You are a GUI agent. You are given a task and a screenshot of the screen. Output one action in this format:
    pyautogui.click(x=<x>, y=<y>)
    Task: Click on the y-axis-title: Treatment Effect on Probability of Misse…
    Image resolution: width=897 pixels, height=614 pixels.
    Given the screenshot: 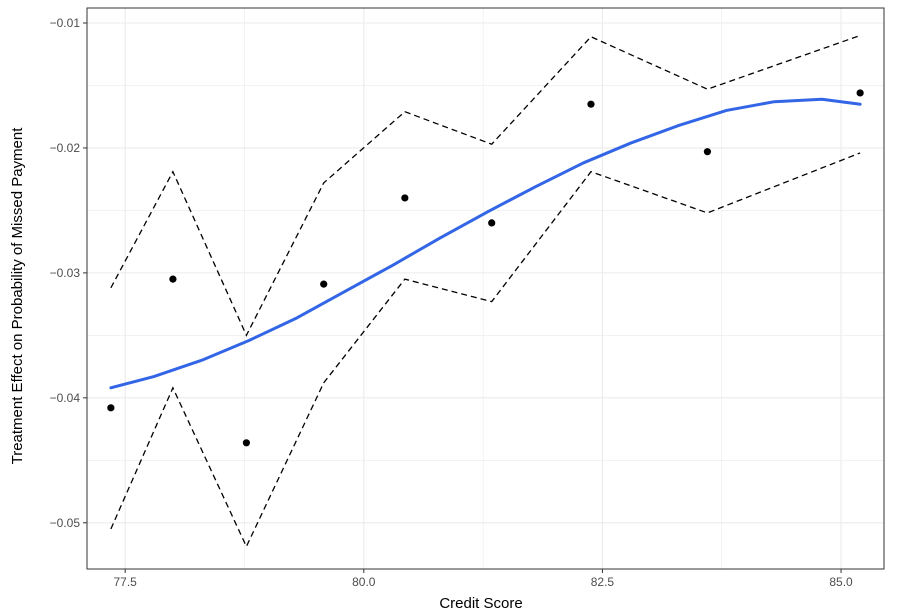 What is the action you would take?
    pyautogui.click(x=17, y=296)
    